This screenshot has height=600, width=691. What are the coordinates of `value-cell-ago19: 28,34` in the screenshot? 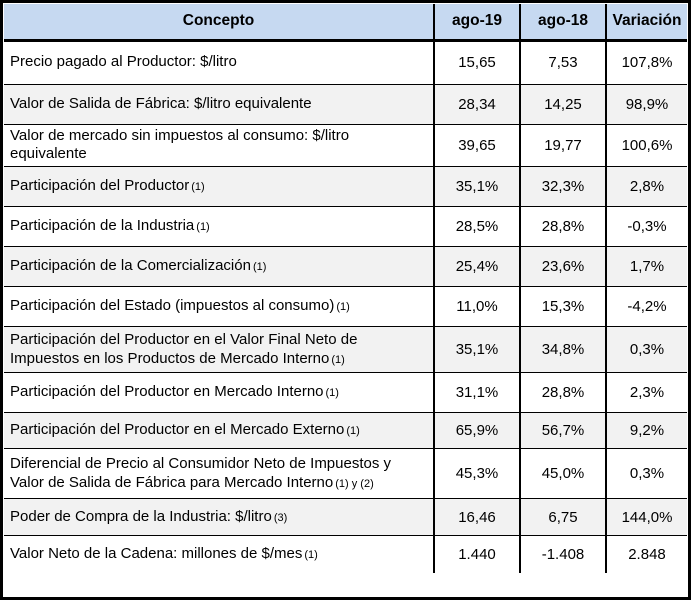 It's located at (477, 104).